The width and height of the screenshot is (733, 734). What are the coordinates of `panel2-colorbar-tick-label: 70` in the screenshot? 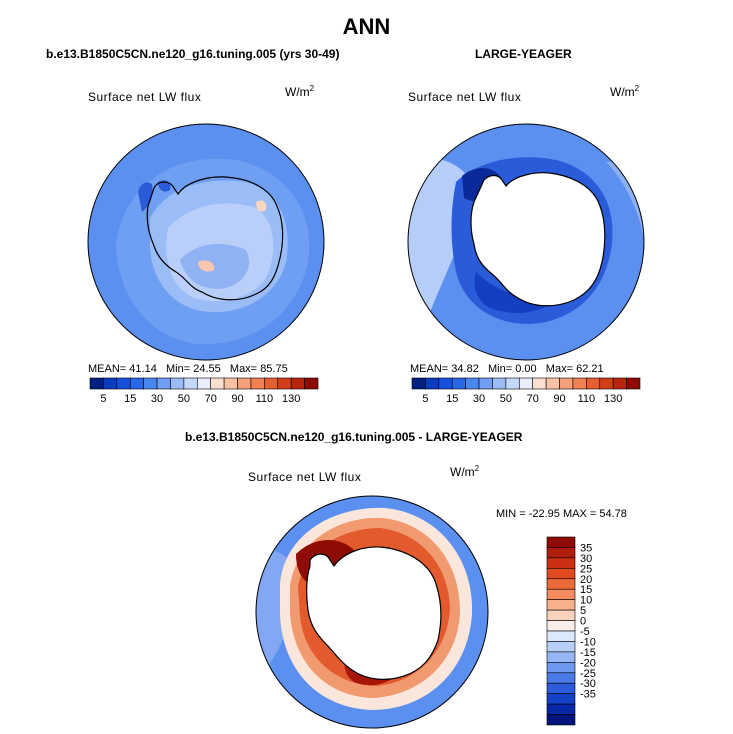 It's located at (533, 399).